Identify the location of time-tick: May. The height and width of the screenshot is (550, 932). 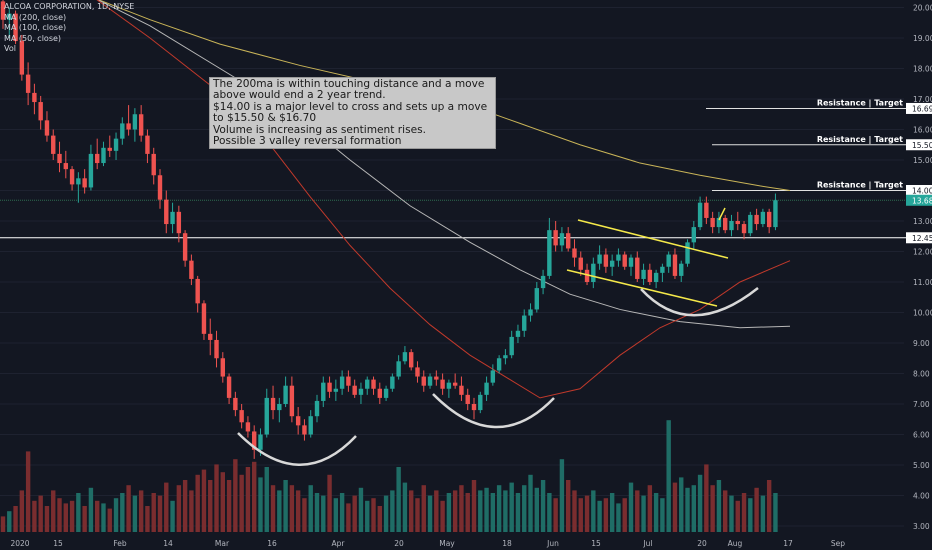
(447, 543).